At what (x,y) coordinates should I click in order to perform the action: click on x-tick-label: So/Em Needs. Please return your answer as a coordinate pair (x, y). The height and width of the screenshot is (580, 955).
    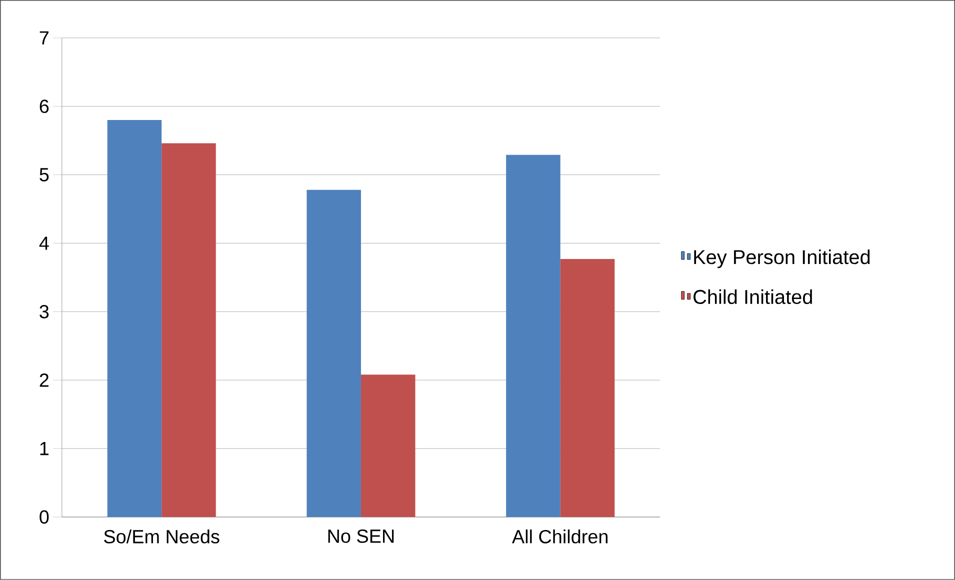
    Looking at the image, I should click on (162, 537).